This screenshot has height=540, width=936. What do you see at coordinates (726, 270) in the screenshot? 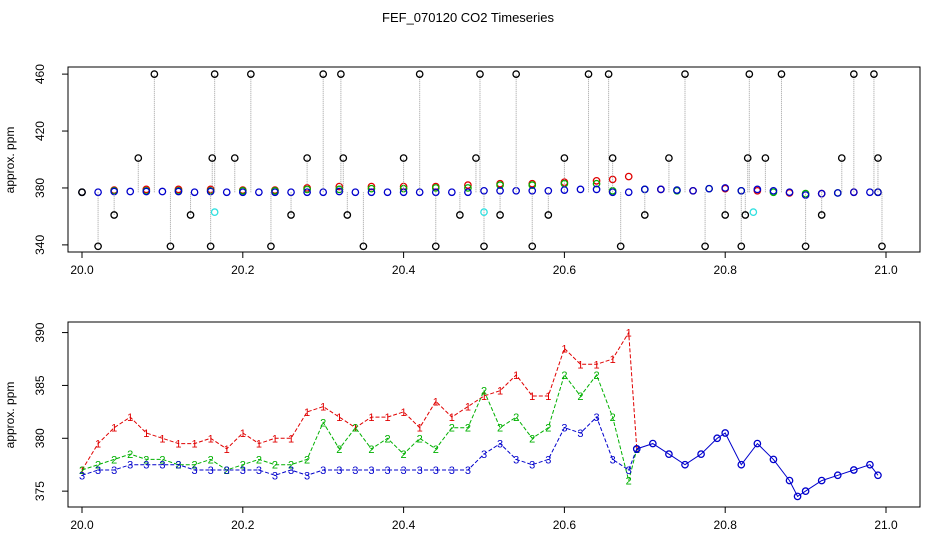
I see `top-x-tick-label-4: 20.8` at bounding box center [726, 270].